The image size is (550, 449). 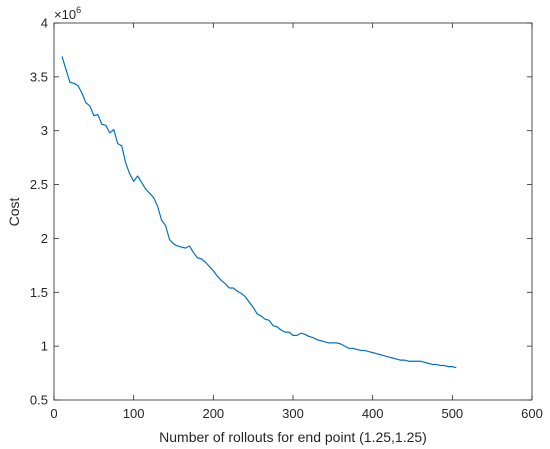 I want to click on y-tick-label: 2.5, so click(x=39, y=184).